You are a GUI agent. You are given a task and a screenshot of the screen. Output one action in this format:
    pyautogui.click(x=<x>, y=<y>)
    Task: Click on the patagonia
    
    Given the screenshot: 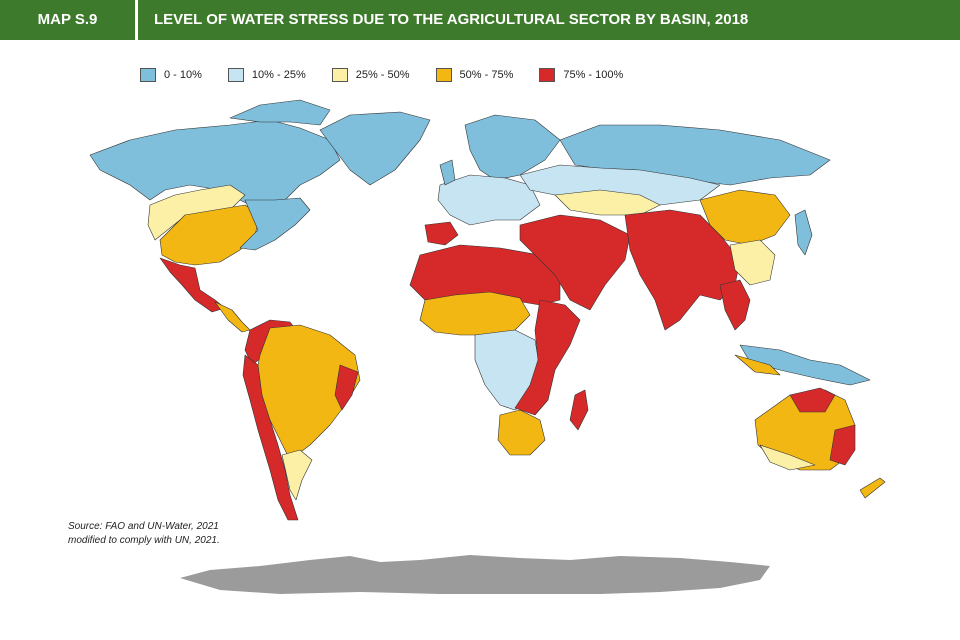 What is the action you would take?
    pyautogui.click(x=297, y=475)
    